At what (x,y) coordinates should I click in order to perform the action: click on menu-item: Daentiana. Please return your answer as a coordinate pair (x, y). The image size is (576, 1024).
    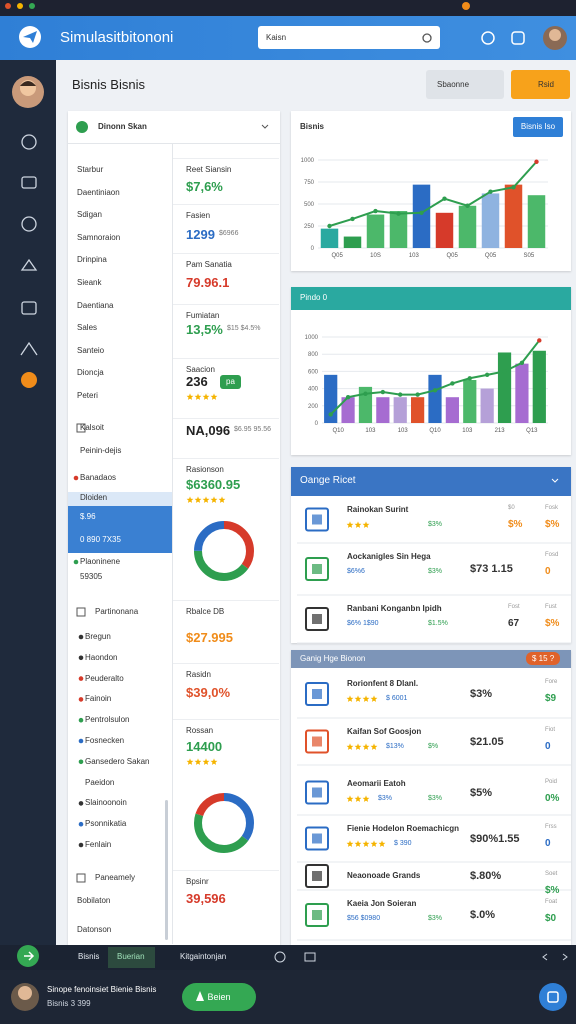
    Looking at the image, I should click on (95, 305).